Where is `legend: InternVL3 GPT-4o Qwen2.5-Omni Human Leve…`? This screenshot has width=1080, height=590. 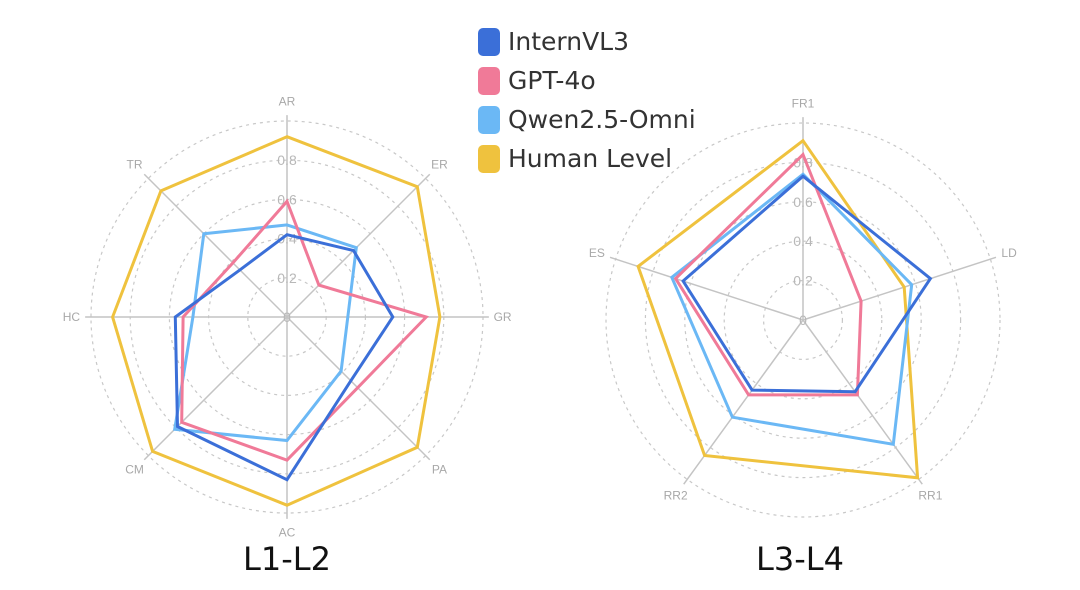
legend: InternVL3 GPT-4o Qwen2.5-Omni Human Leve… is located at coordinates (587, 100).